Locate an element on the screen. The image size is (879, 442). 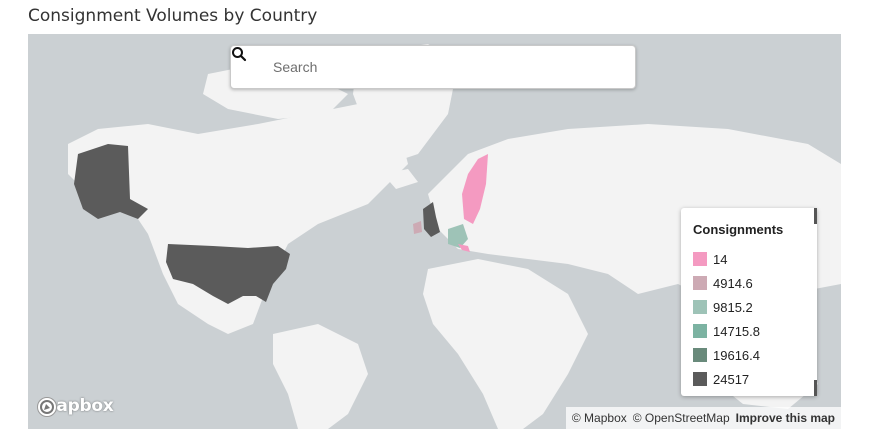
legend-item: 4914.6 is located at coordinates (755, 283).